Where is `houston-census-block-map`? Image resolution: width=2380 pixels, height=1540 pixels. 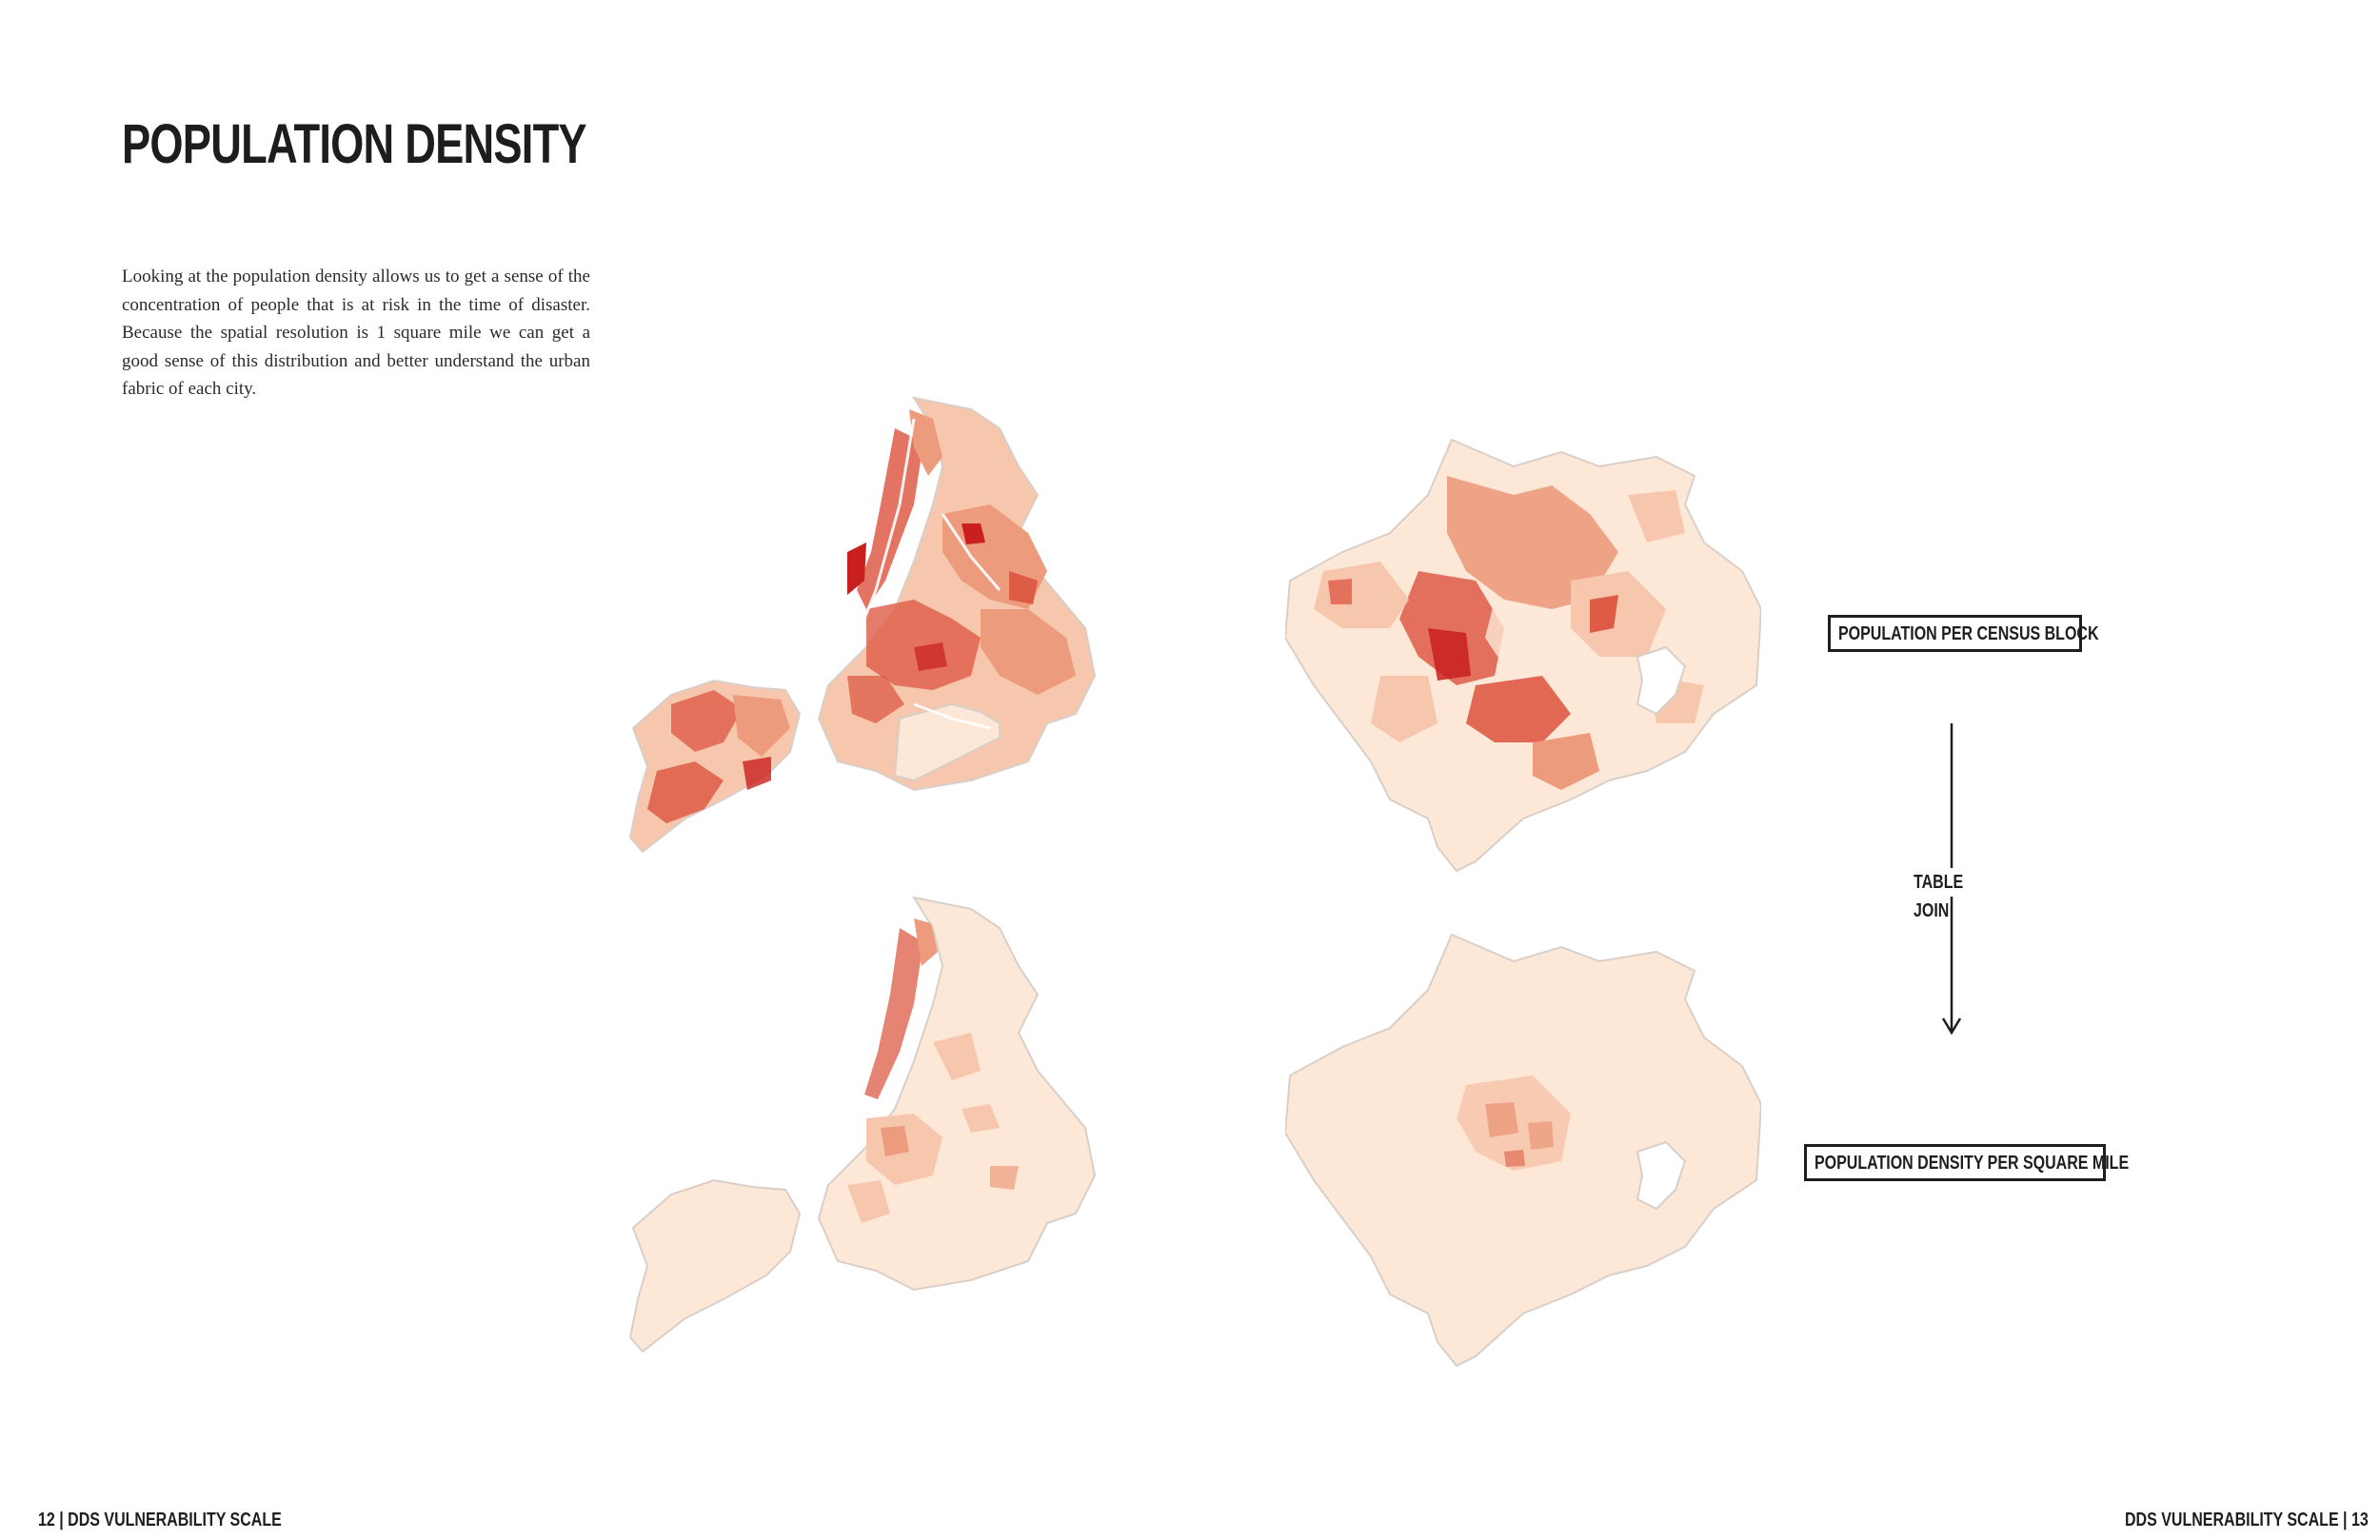 houston-census-block-map is located at coordinates (1523, 657).